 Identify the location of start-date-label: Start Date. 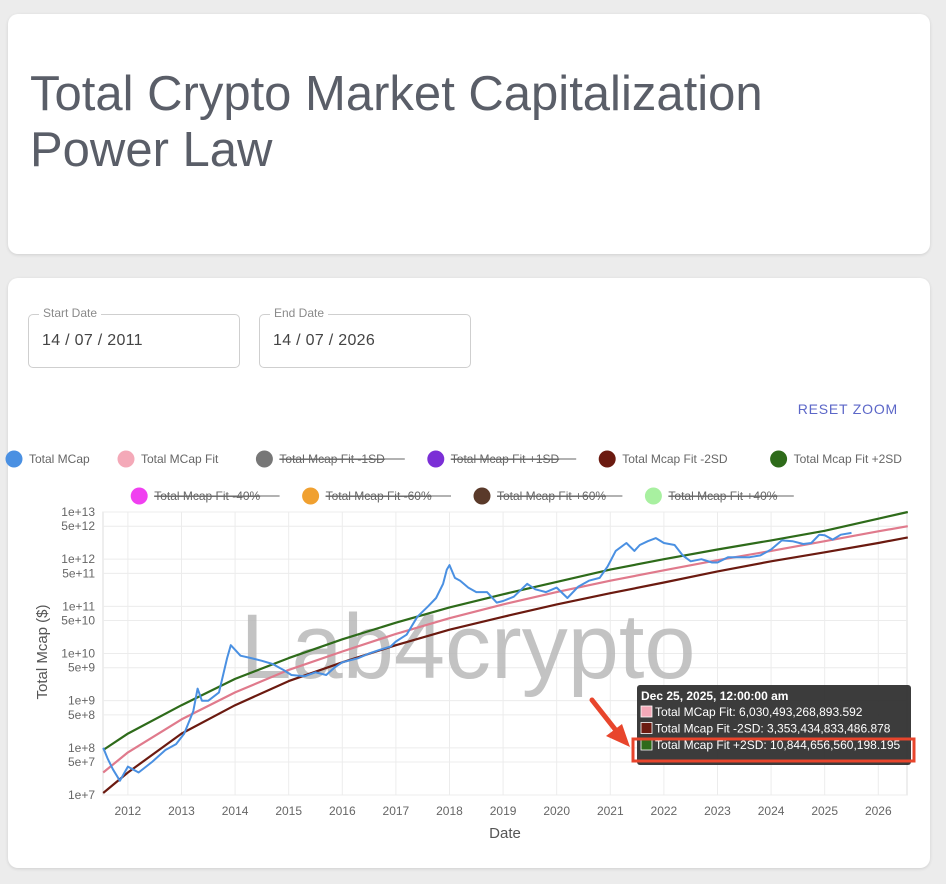
(70, 313).